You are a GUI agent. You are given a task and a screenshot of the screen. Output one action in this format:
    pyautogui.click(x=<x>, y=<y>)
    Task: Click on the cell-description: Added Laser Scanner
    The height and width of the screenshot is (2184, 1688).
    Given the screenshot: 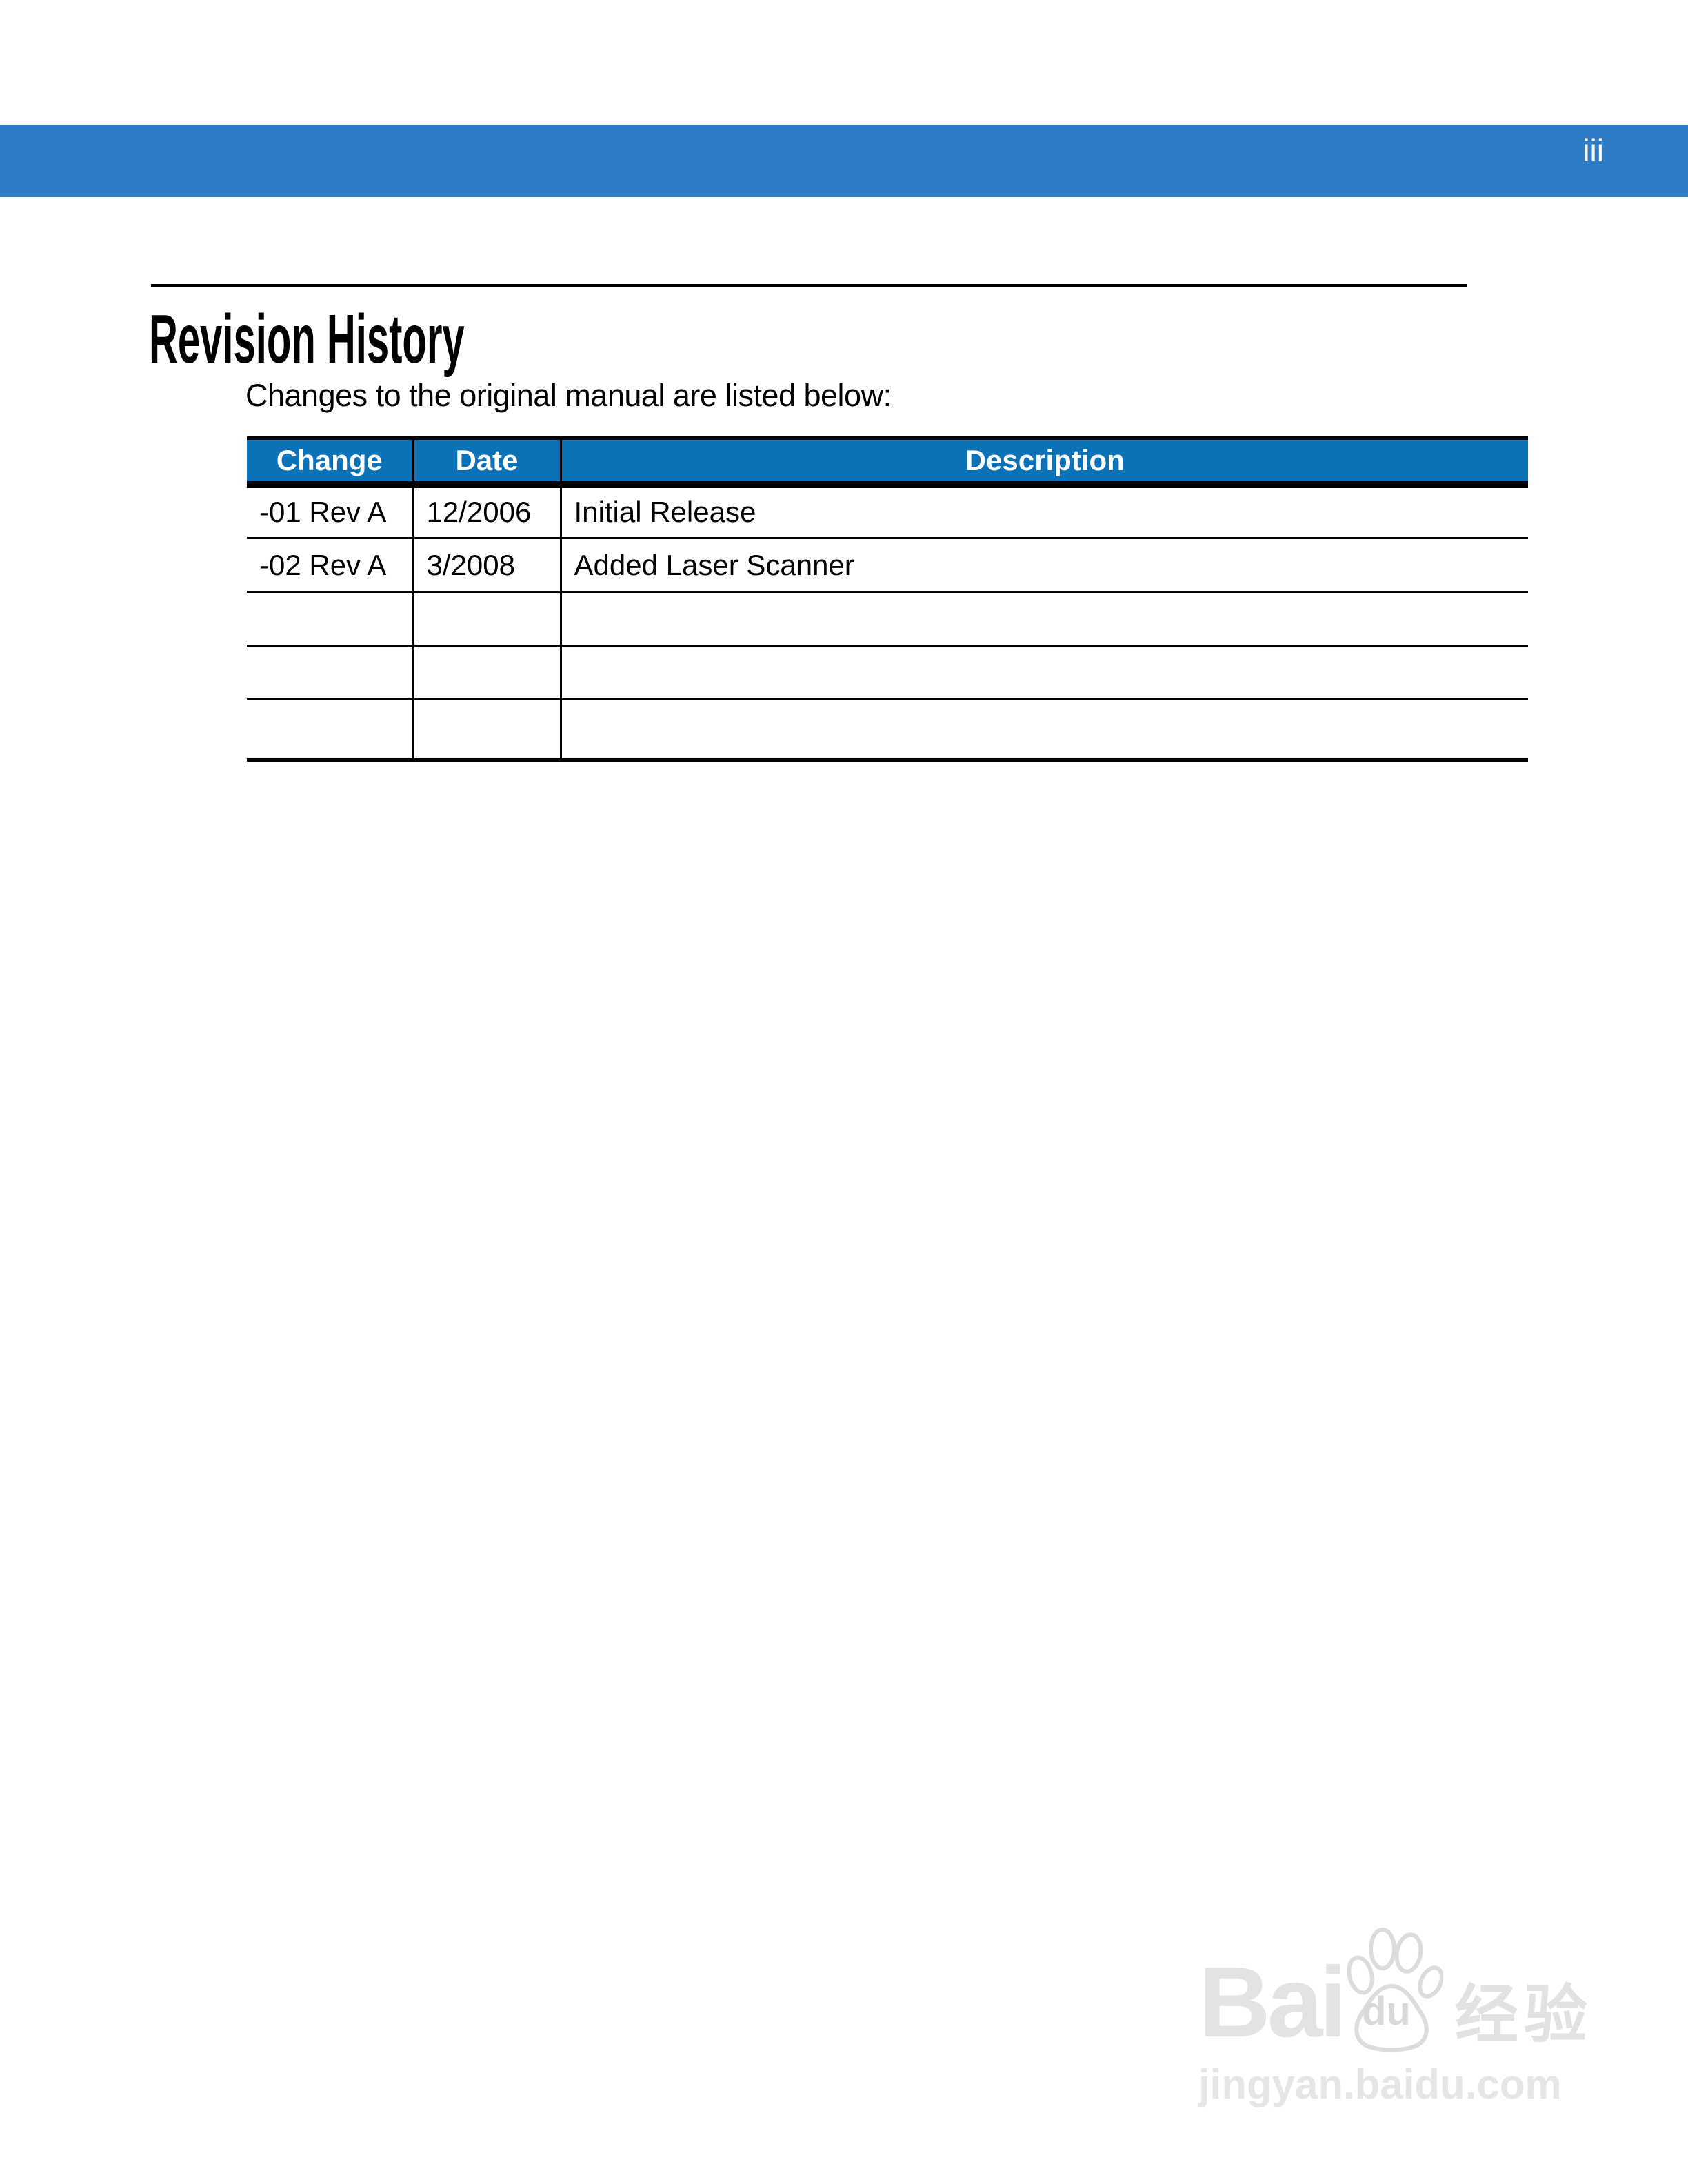 What is the action you would take?
    pyautogui.click(x=1043, y=565)
    